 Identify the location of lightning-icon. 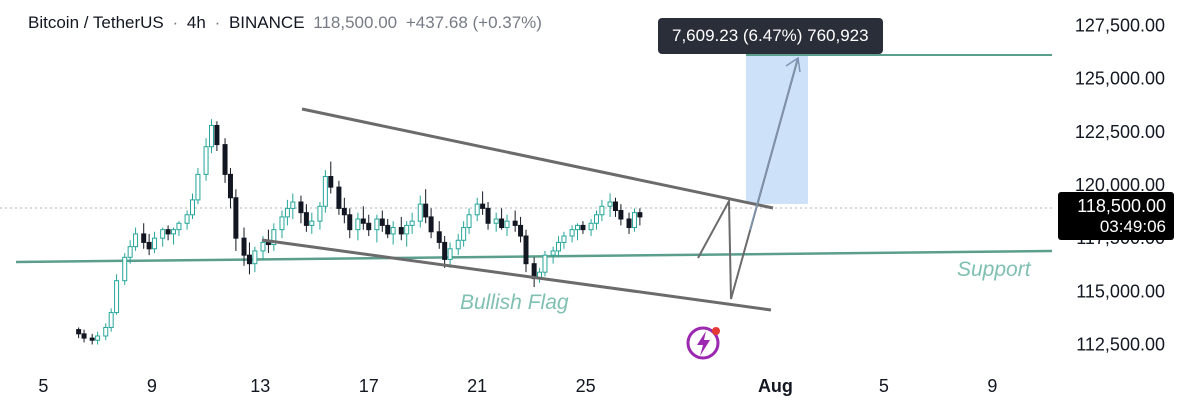
(703, 343).